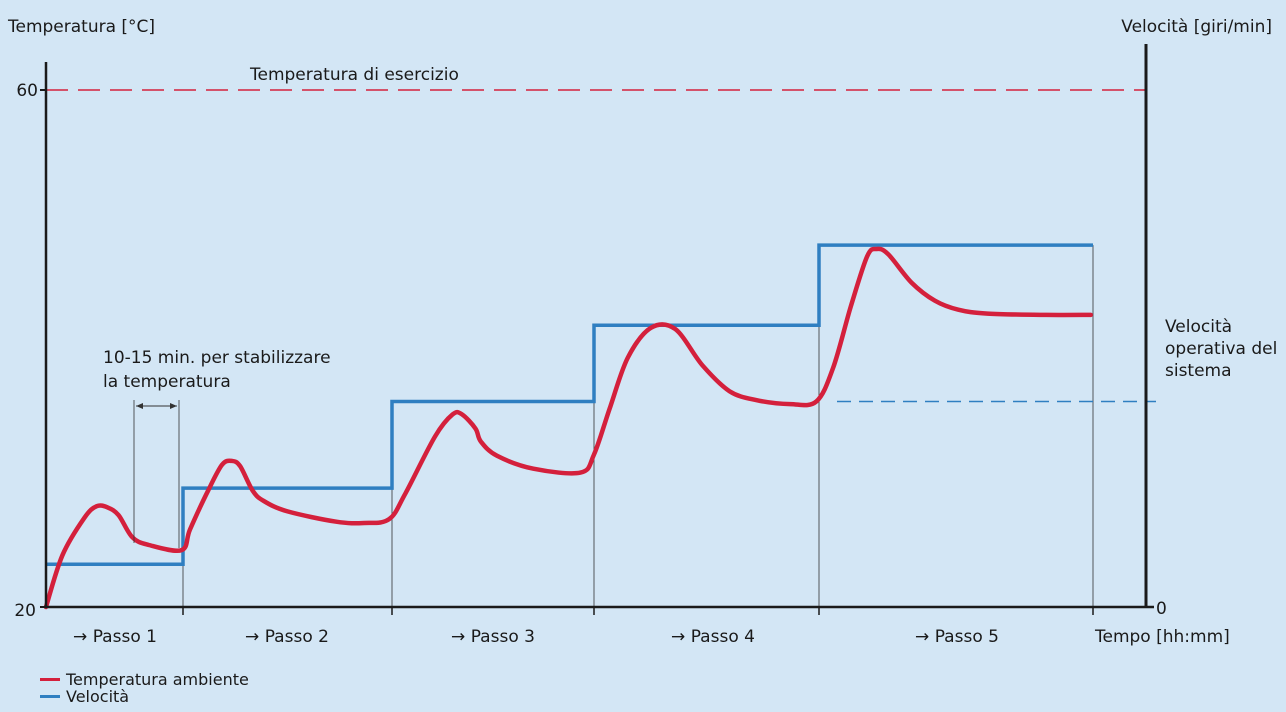 This screenshot has width=1286, height=712. What do you see at coordinates (1196, 27) in the screenshot?
I see `y-right-axis-label: Velocità [giri/min]` at bounding box center [1196, 27].